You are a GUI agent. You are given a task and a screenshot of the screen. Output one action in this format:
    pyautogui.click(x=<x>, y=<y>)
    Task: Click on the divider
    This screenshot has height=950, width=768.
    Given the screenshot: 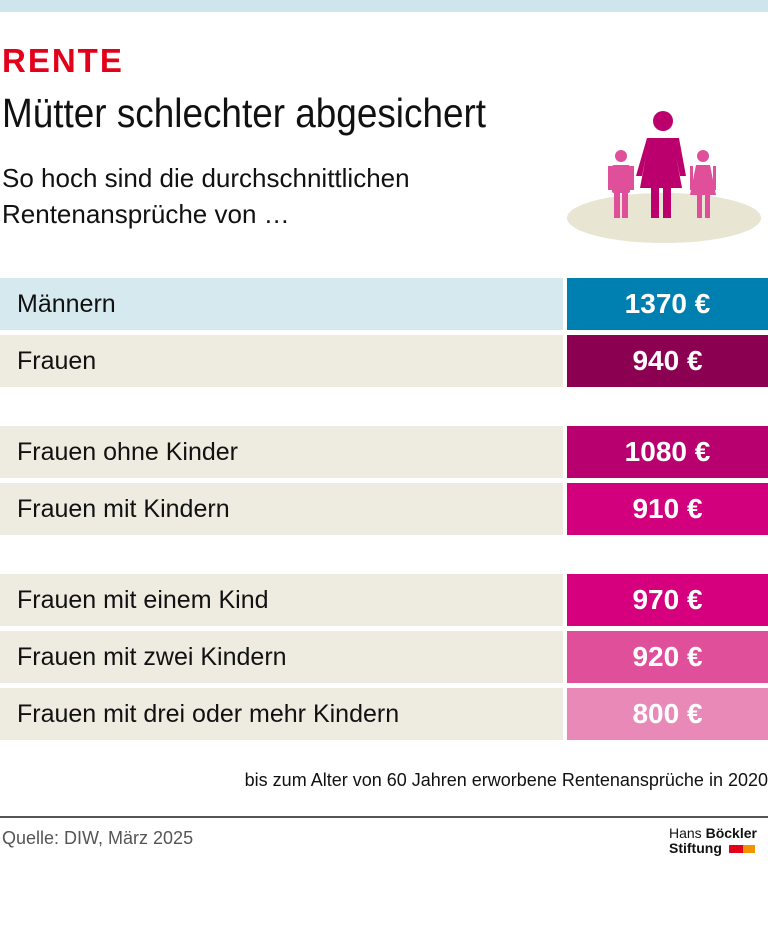 What is the action you would take?
    pyautogui.click(x=384, y=817)
    